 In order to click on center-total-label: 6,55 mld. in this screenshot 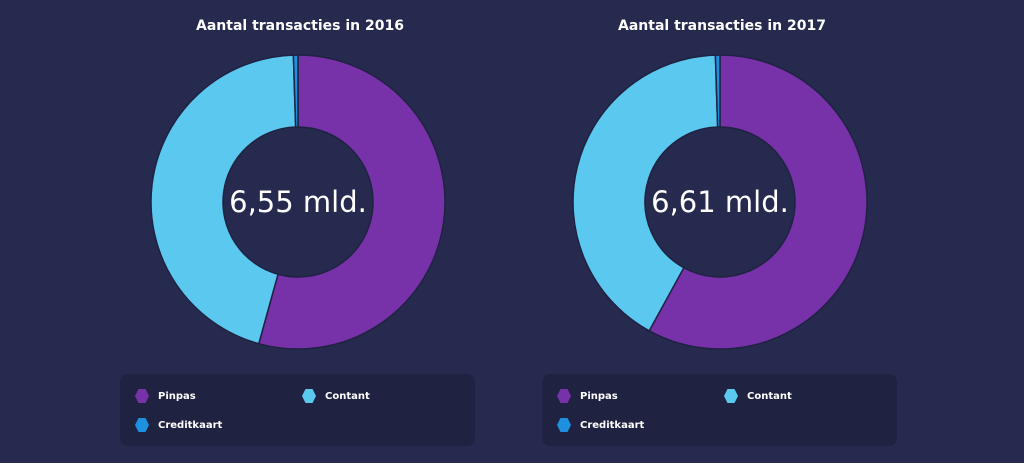, I will do `click(298, 202)`.